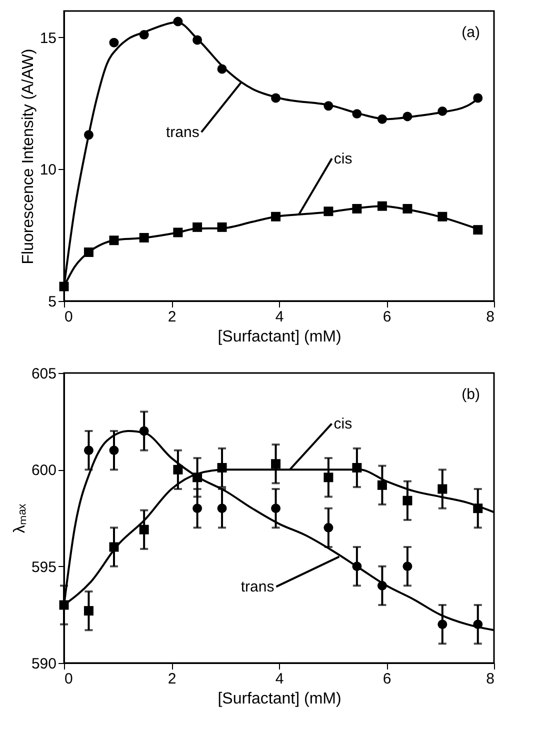 This screenshot has height=738, width=551. I want to click on y-tick-label: 10, so click(48, 170).